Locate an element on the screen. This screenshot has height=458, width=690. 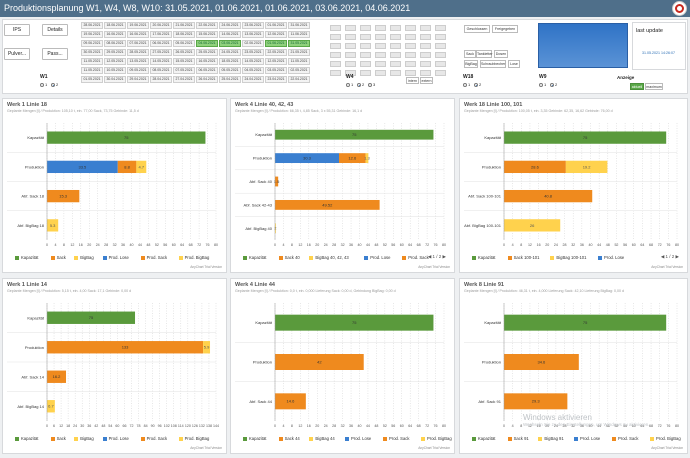
filter-button-lose: Lose is located at coordinates (514, 64).